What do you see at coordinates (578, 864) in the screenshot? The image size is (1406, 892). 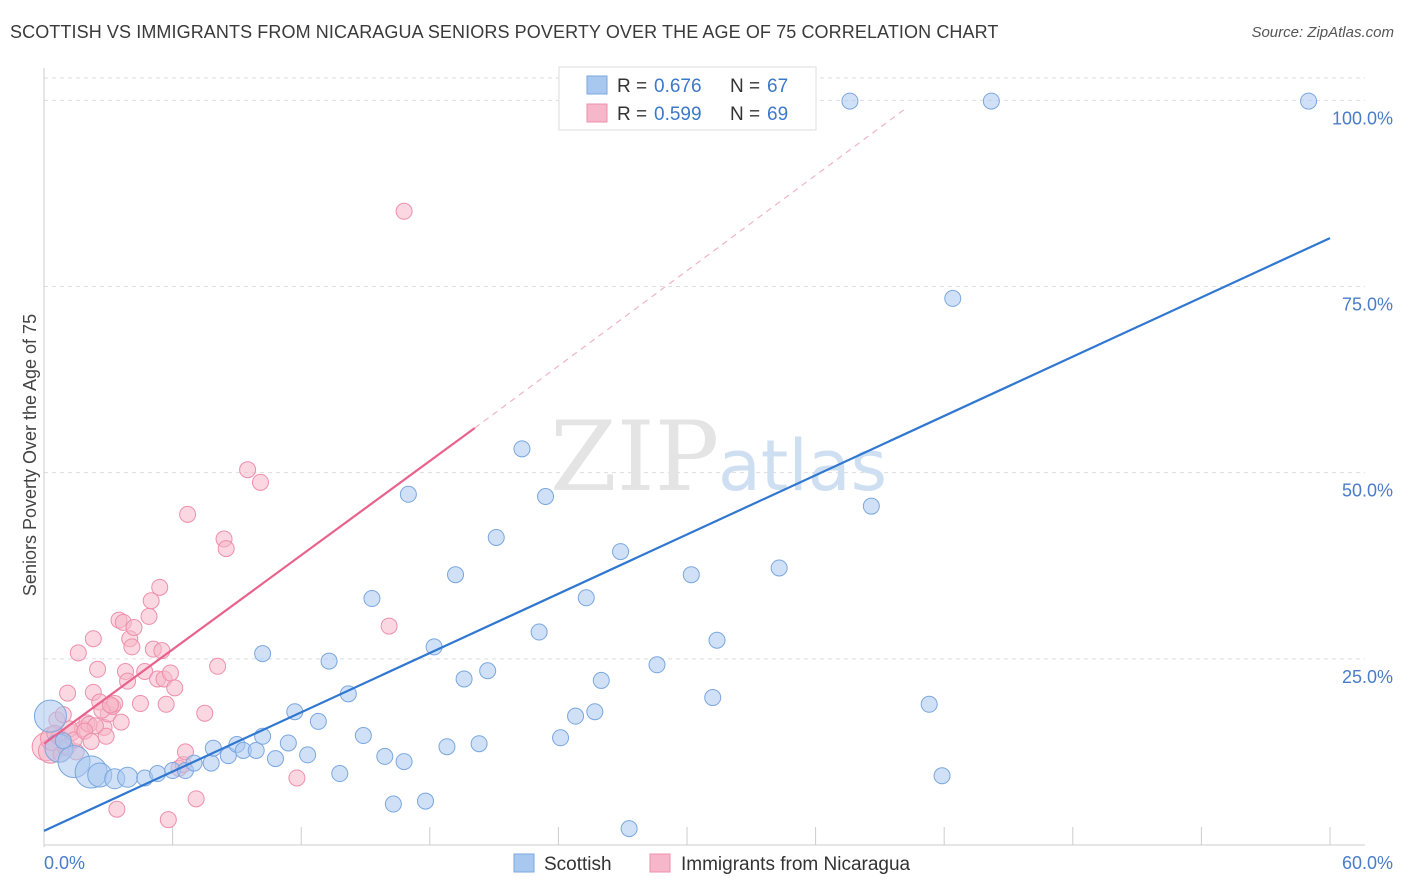 I see `legend-bottom-label-scottish: Scottish` at bounding box center [578, 864].